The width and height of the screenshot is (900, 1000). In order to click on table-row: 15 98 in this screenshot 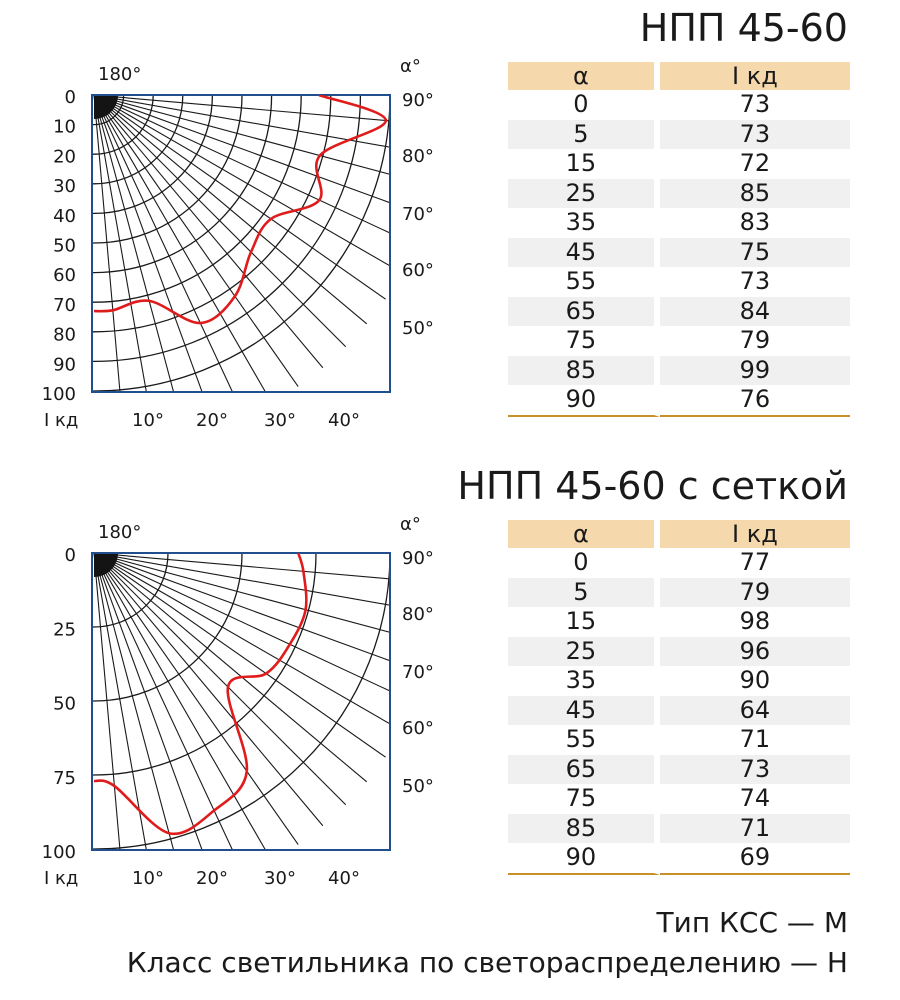, I will do `click(679, 622)`.